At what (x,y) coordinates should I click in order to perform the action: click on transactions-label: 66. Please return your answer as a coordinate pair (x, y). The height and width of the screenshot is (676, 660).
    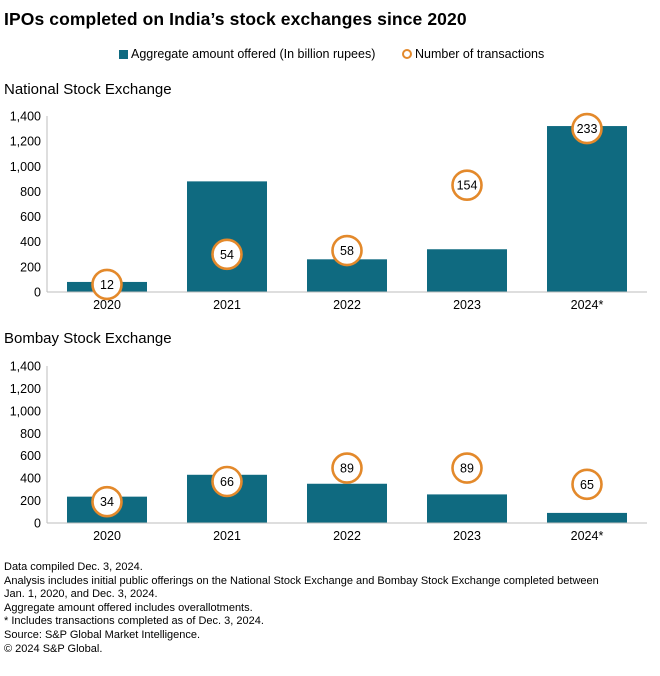
    Looking at the image, I should click on (227, 482).